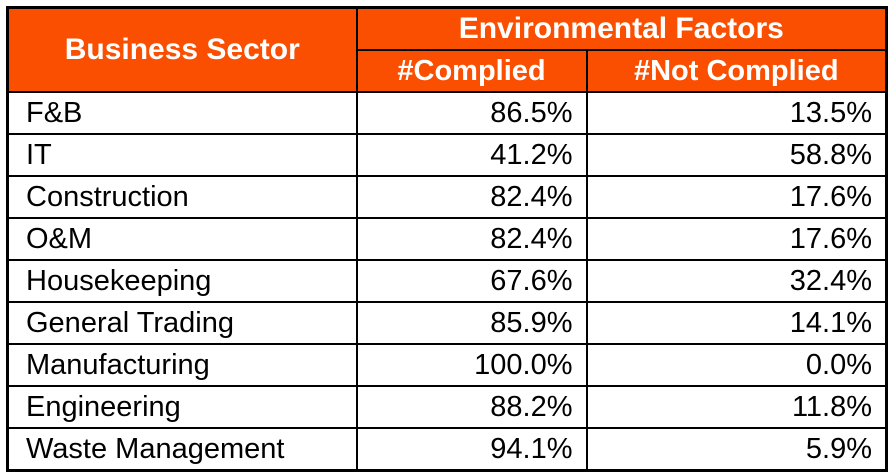  Describe the element at coordinates (182, 155) in the screenshot. I see `sector-cell: IT` at that location.